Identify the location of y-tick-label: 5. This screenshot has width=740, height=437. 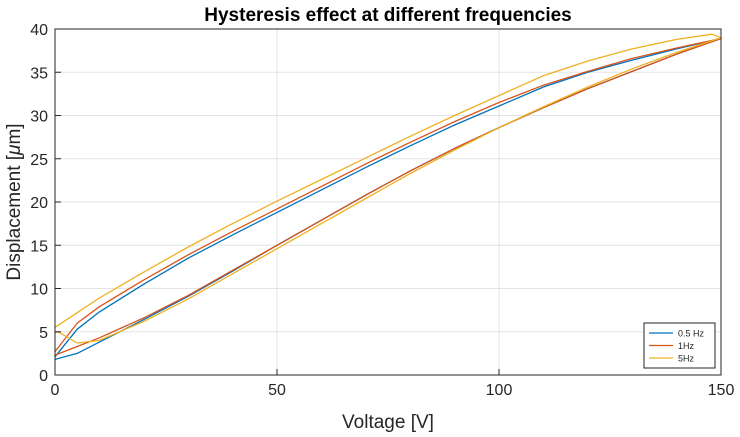
(43, 333).